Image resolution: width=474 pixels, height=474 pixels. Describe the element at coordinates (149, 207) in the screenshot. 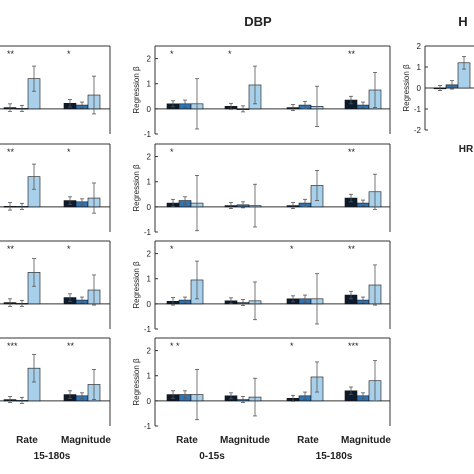

I see `dbp-row2-ytick-label: 0` at that location.